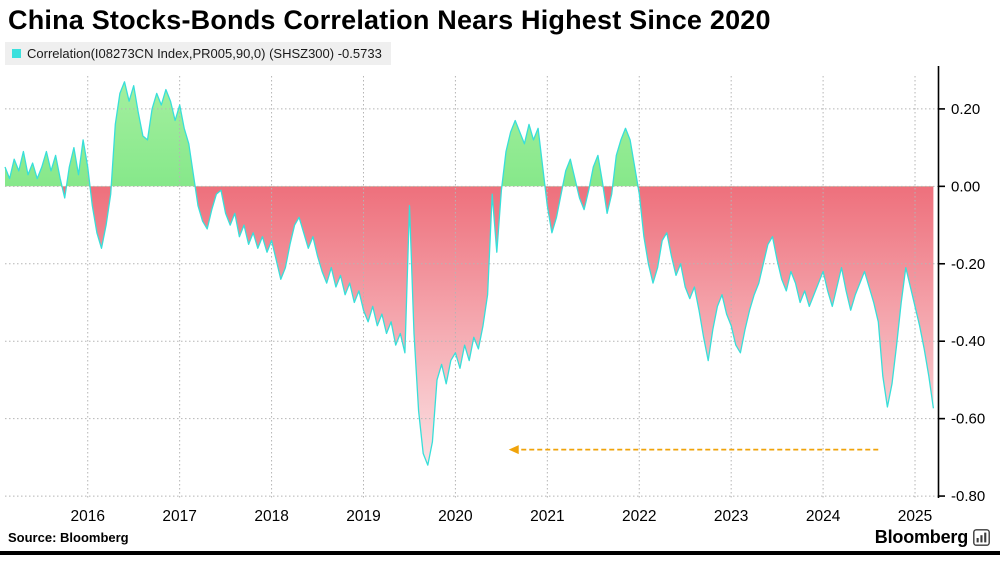  What do you see at coordinates (87, 516) in the screenshot?
I see `x-tick-label: 2016` at bounding box center [87, 516].